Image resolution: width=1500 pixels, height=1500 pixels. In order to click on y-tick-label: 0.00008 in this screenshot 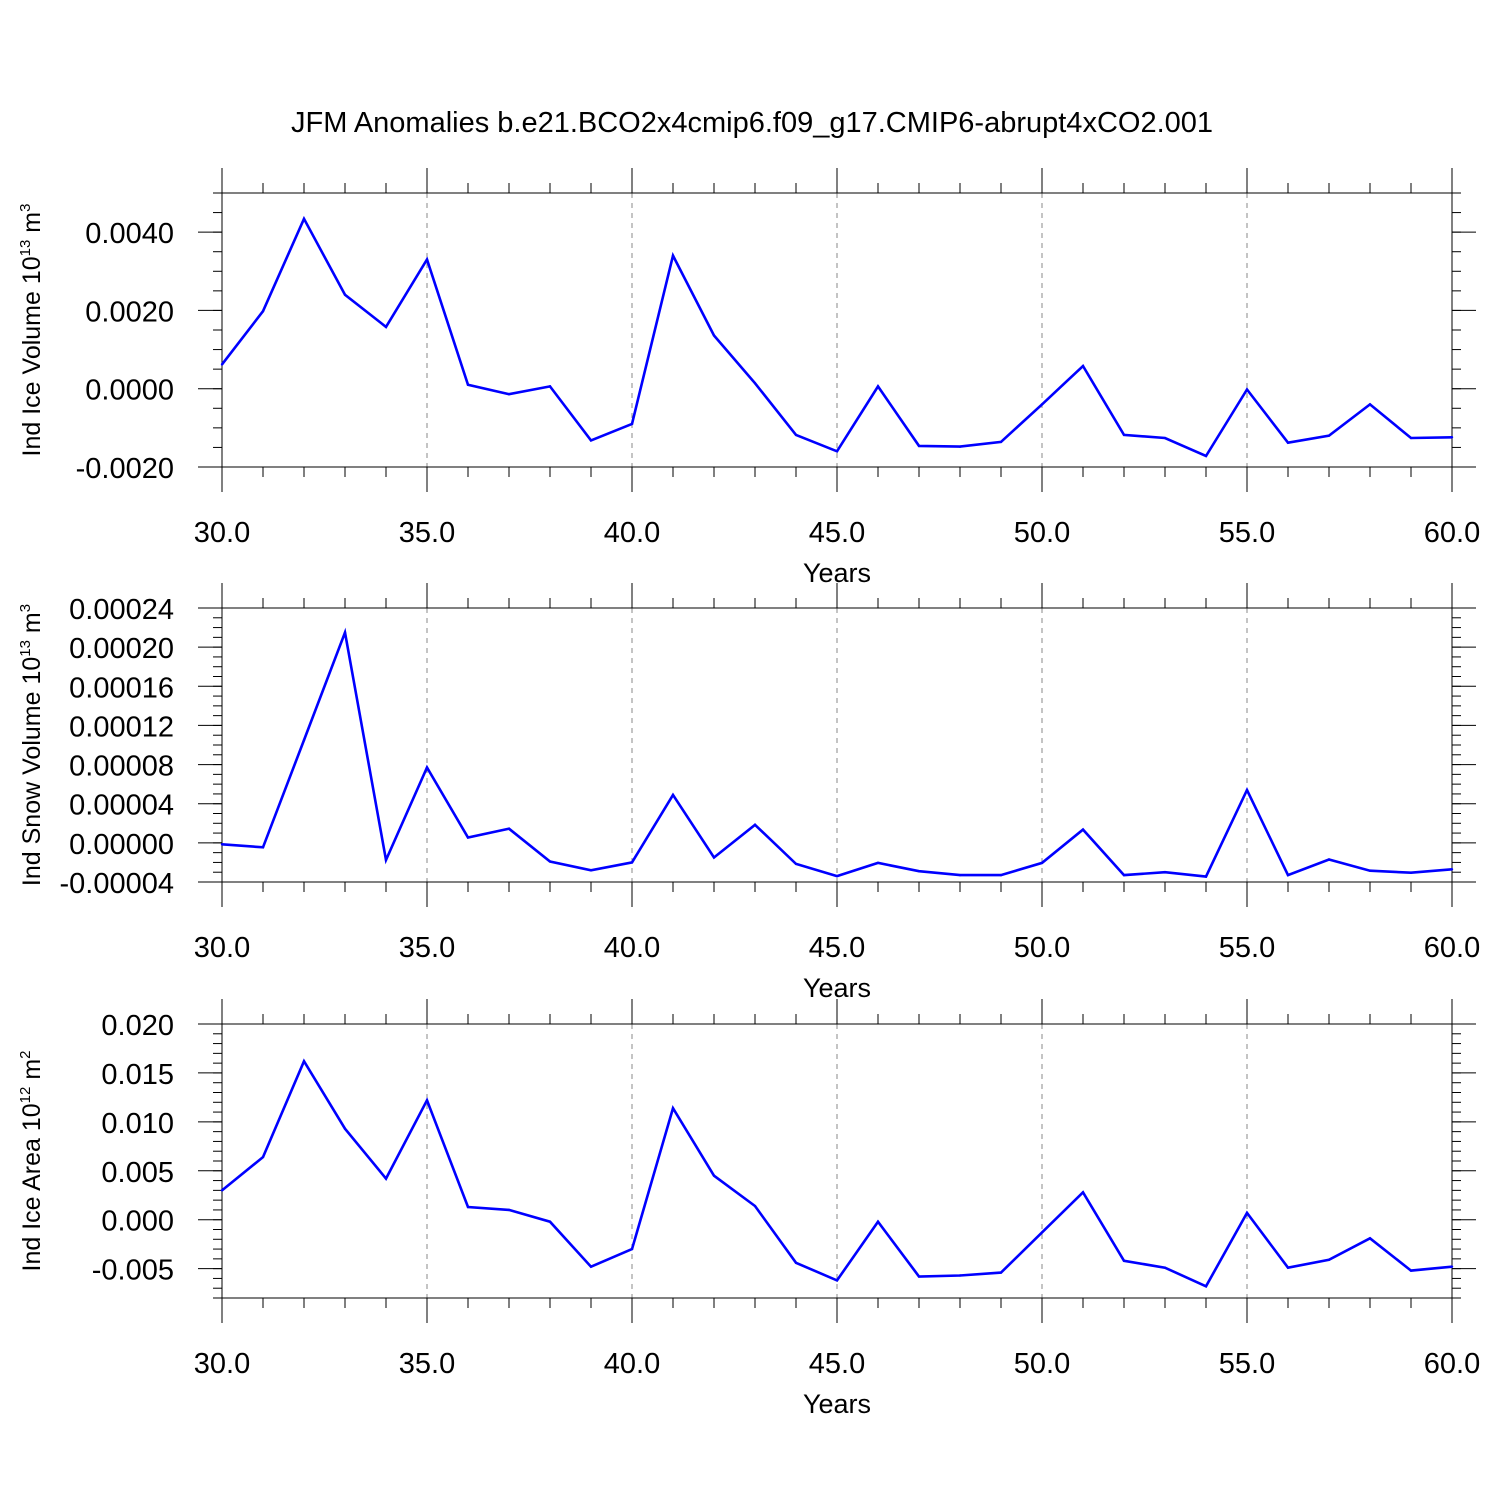, I will do `click(121, 767)`.